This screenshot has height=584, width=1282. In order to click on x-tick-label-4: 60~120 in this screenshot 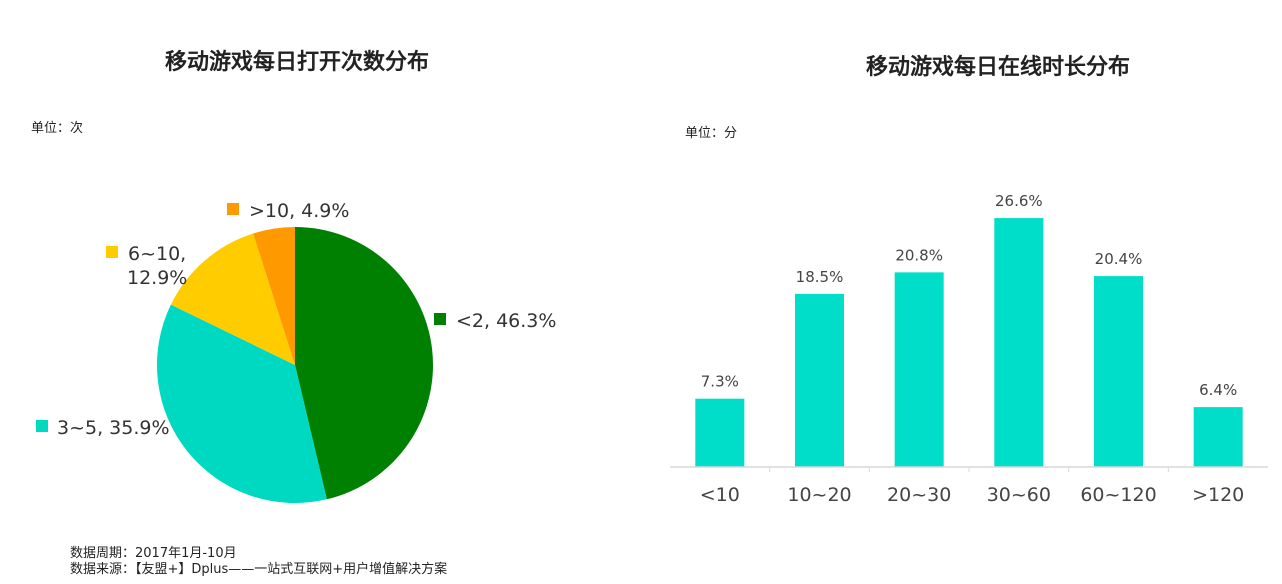, I will do `click(1118, 495)`.